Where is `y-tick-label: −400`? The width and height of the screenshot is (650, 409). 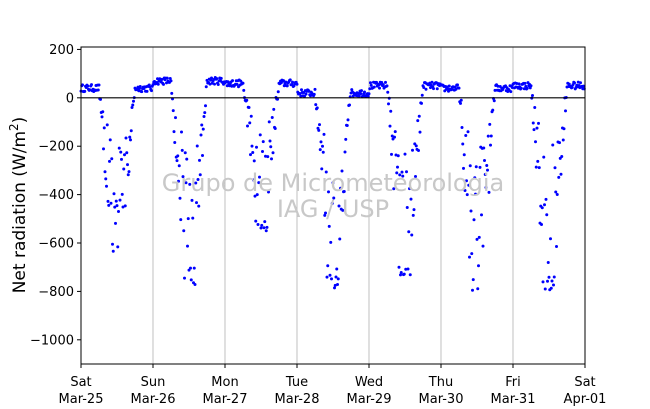 y-tick-label: −400 is located at coordinates (56, 195).